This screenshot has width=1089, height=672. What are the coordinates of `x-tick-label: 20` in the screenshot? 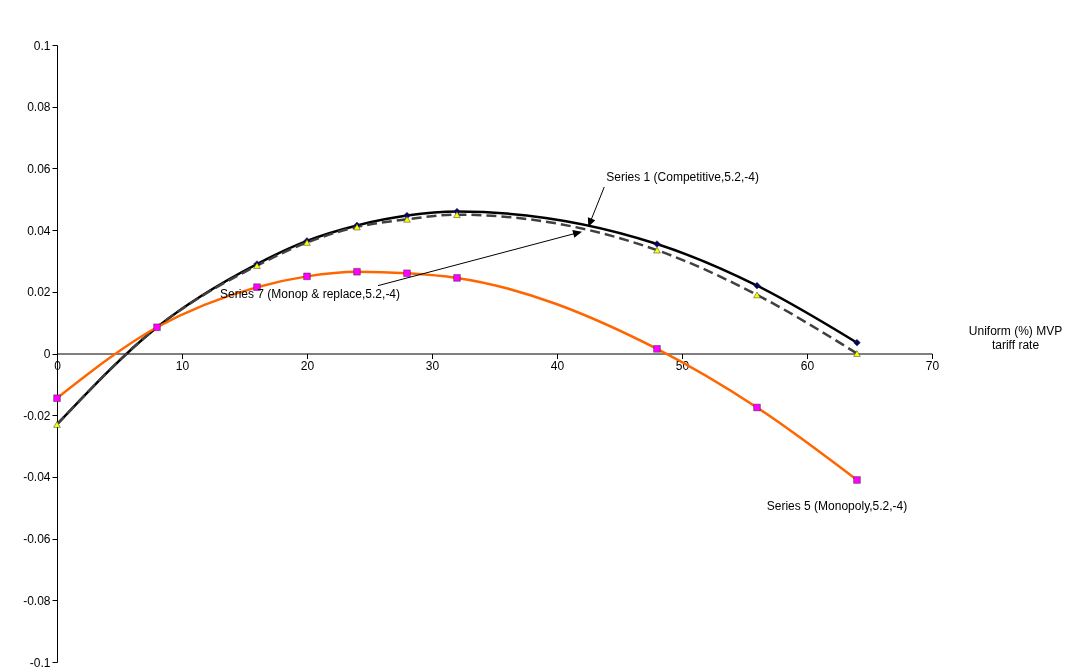 It's located at (307, 366).